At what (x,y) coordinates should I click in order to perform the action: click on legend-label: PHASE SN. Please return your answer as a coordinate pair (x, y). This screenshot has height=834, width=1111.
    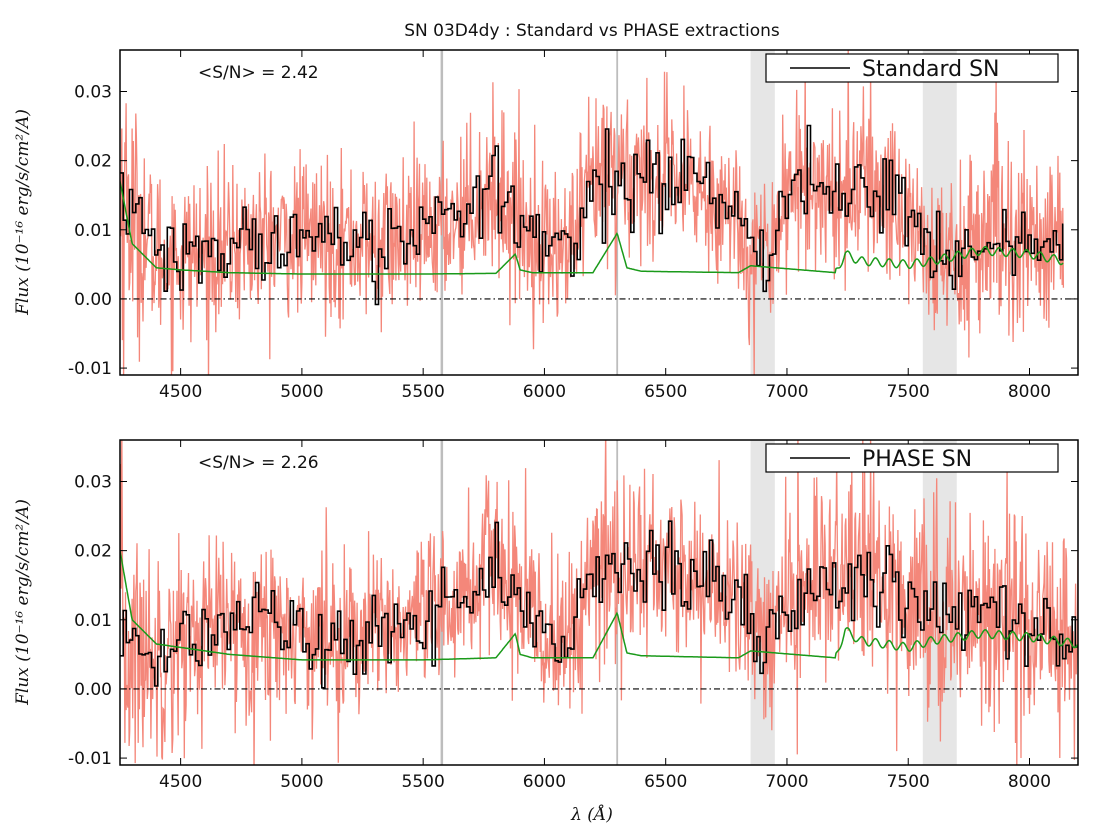
    Looking at the image, I should click on (917, 459).